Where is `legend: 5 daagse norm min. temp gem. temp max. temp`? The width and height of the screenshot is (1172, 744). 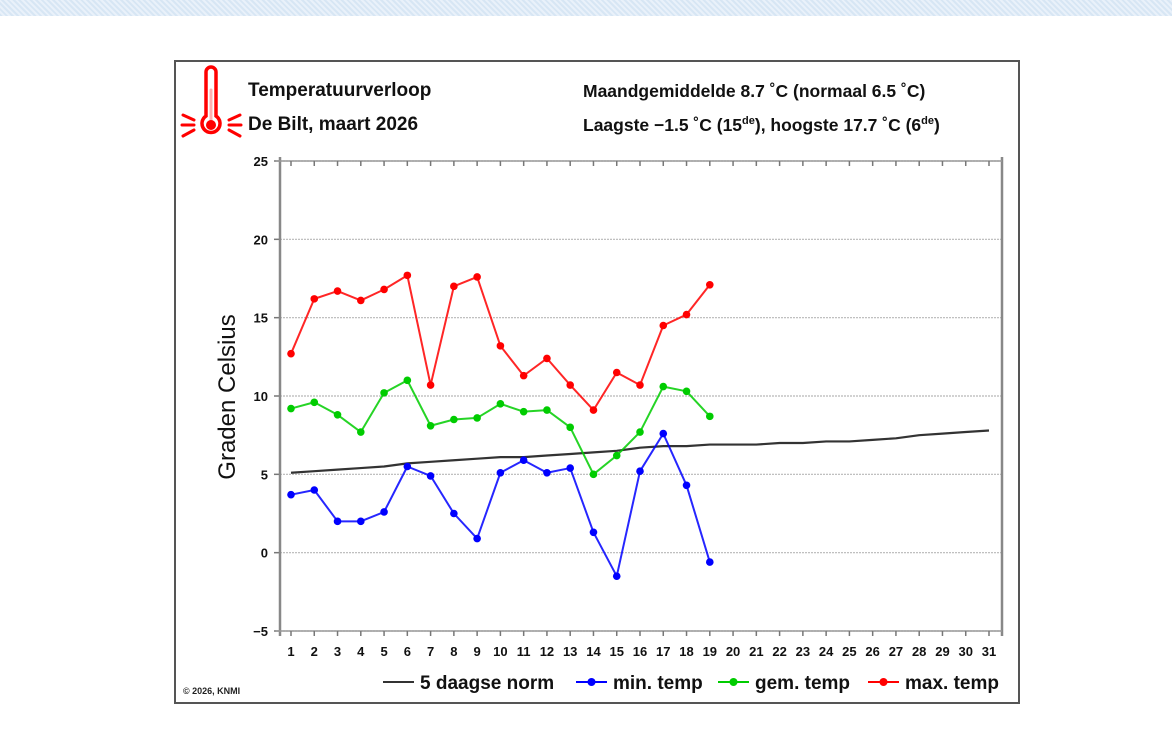
legend: 5 daagse norm min. temp gem. temp max. temp is located at coordinates (691, 683).